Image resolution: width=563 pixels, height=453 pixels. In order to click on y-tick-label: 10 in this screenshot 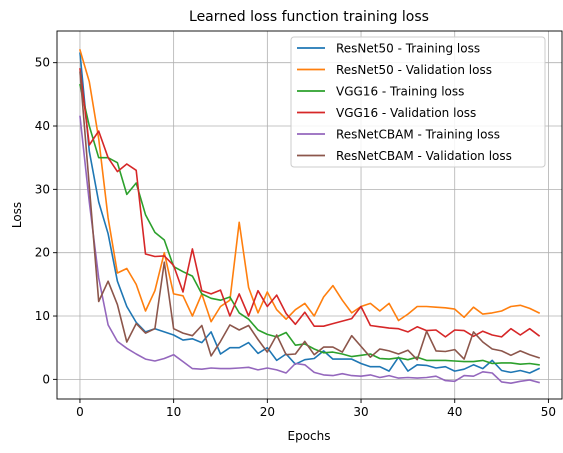, I will do `click(42, 316)`.